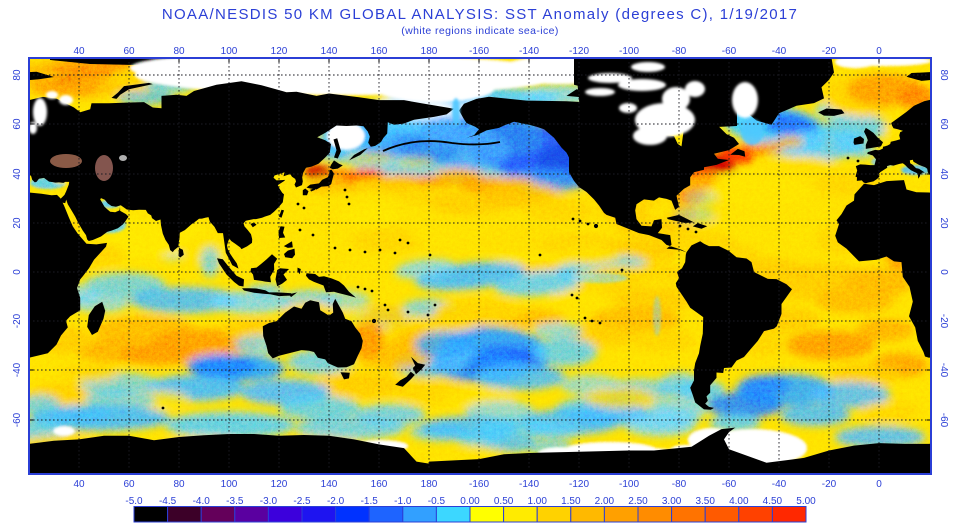 The width and height of the screenshot is (960, 524). What do you see at coordinates (537, 501) in the screenshot?
I see `svg-text: 1.00` at bounding box center [537, 501].